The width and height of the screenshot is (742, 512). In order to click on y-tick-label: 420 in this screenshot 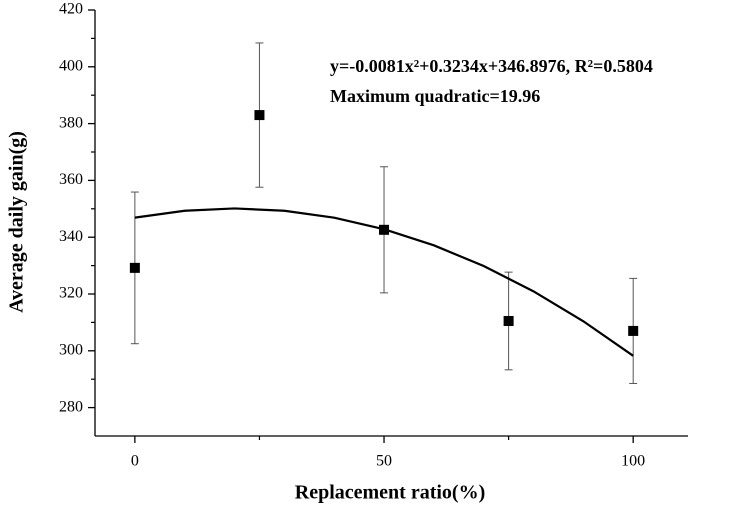, I will do `click(71, 9)`.